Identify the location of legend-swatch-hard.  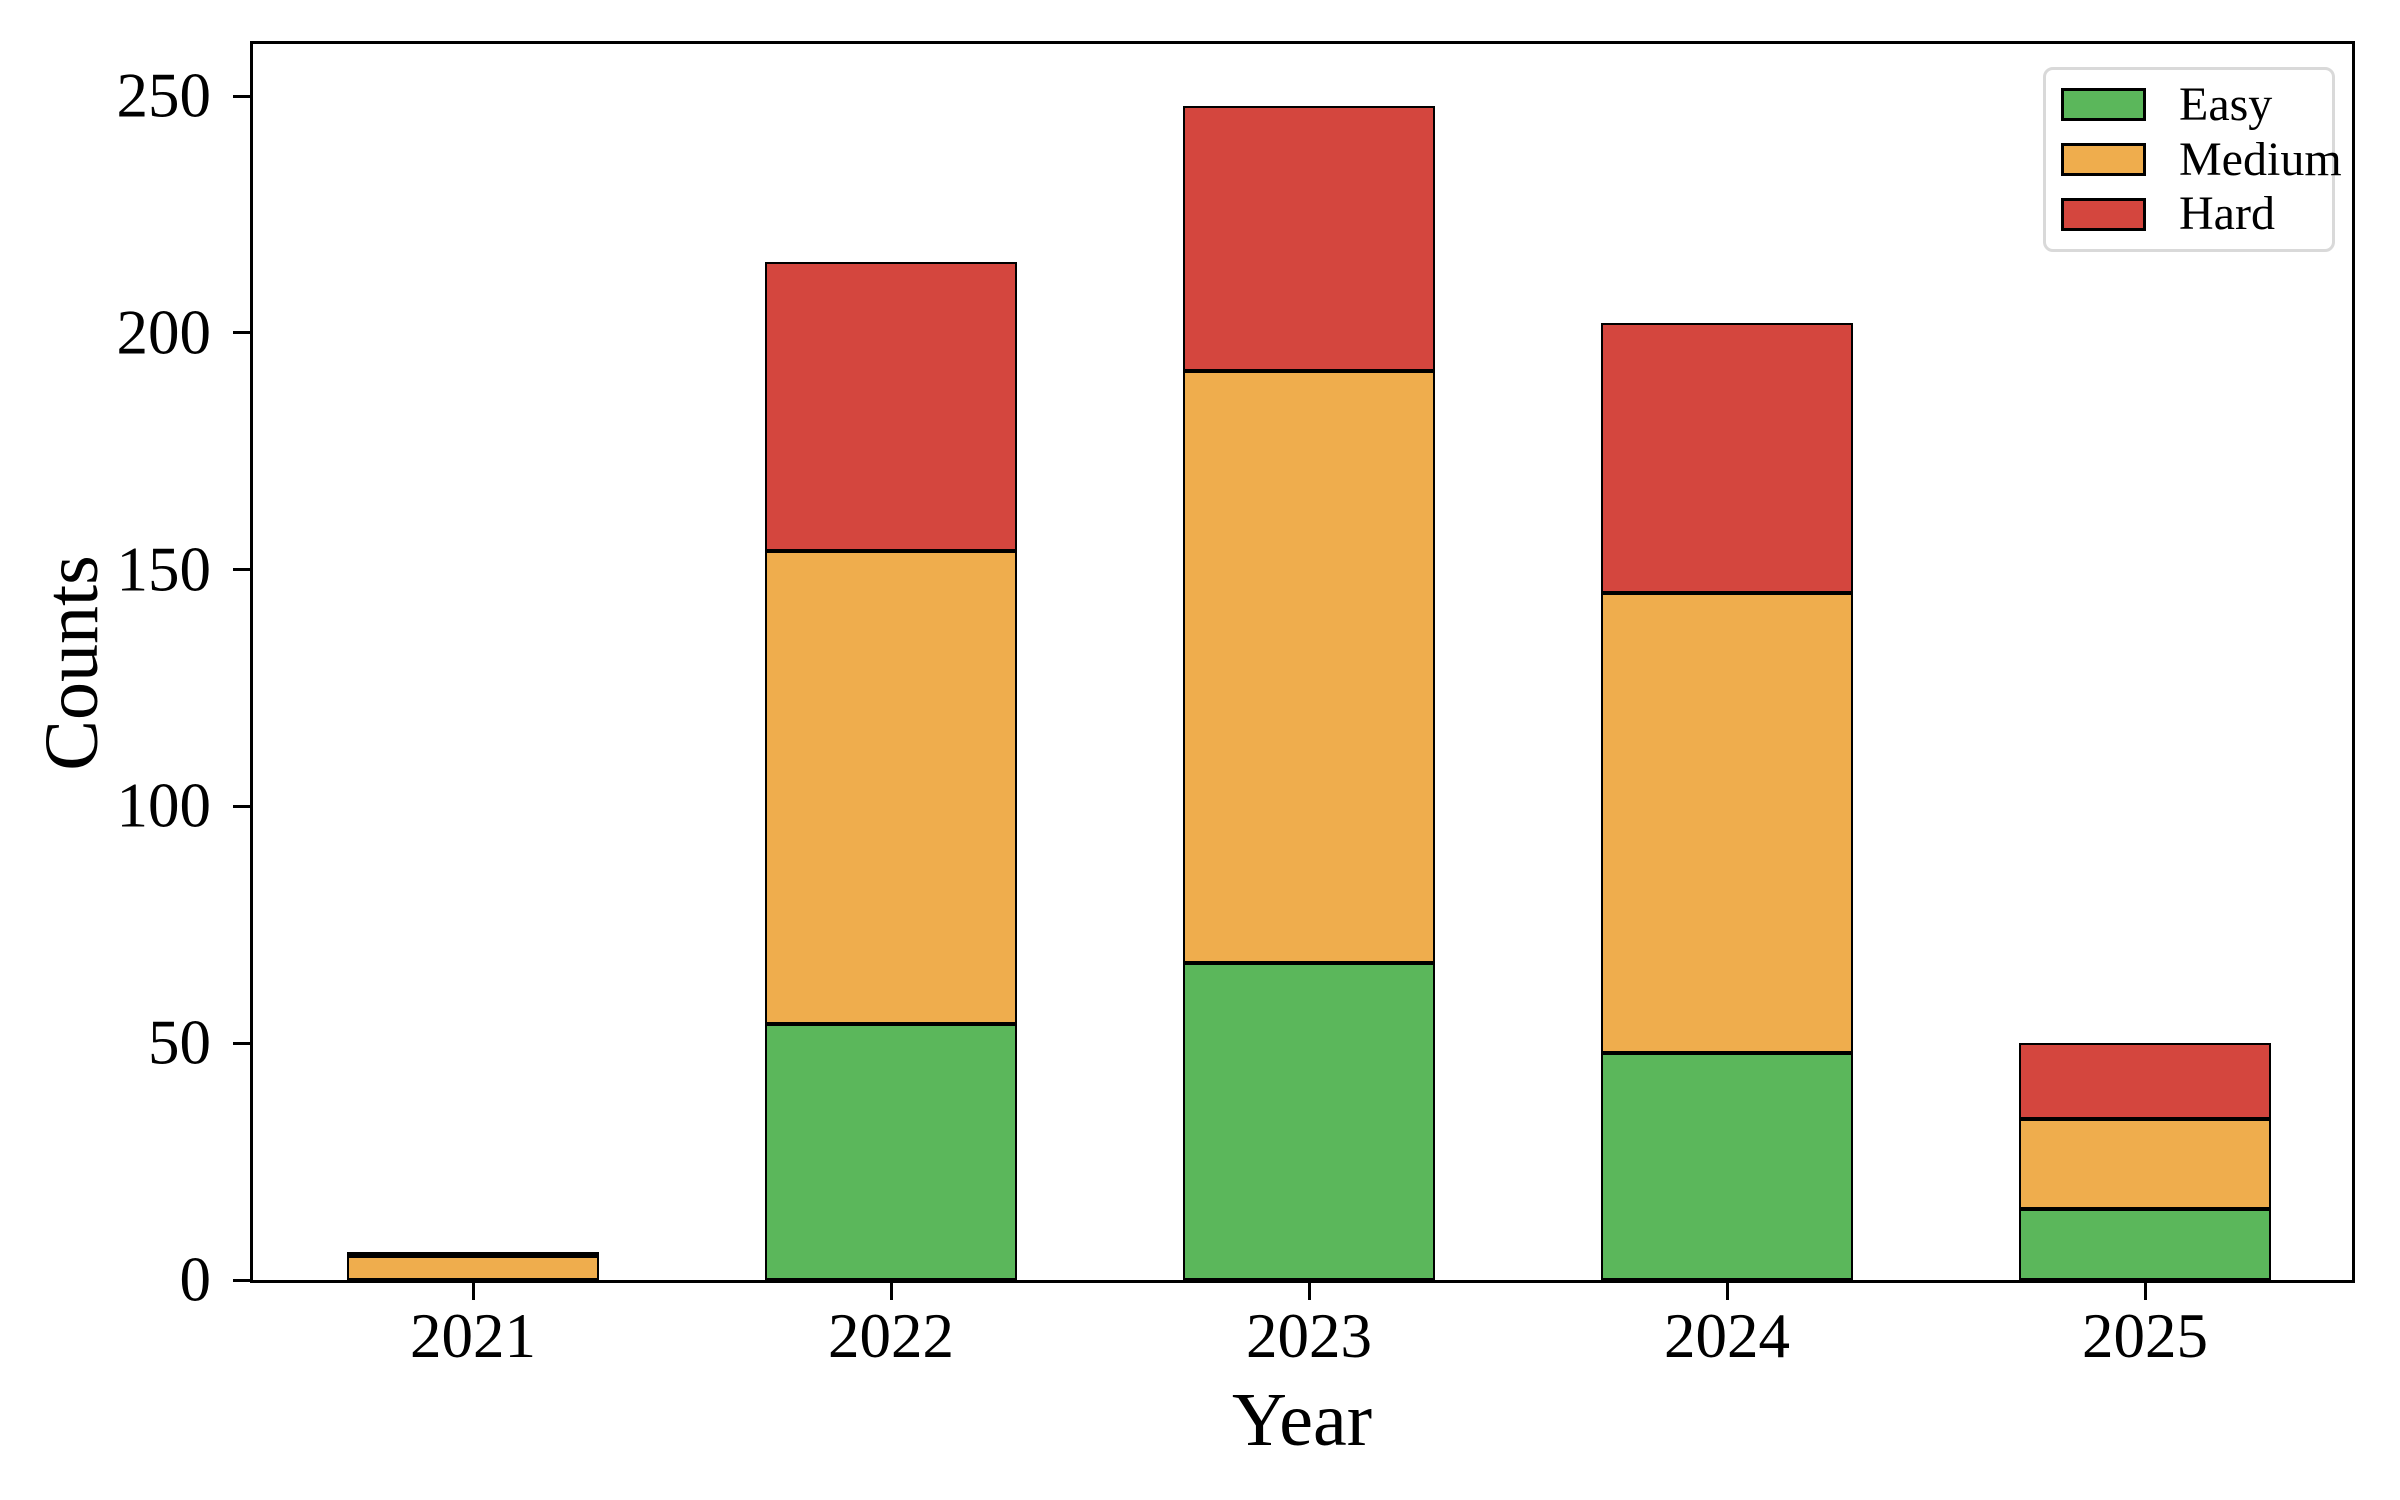
(2103, 214).